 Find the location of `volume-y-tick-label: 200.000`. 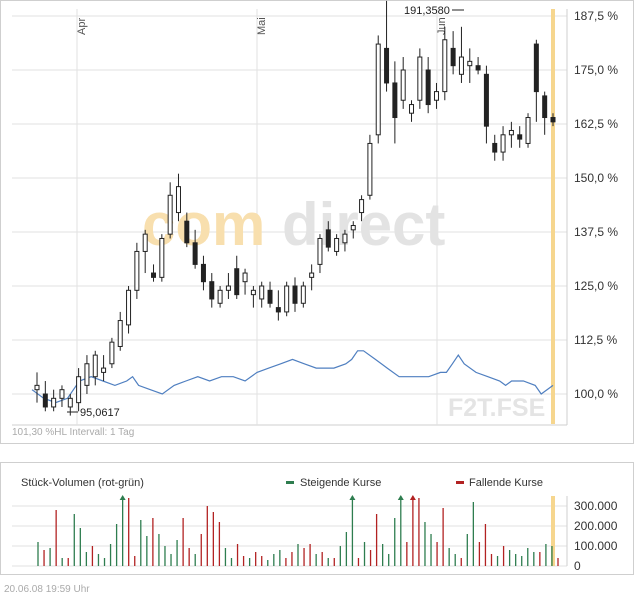

volume-y-tick-label: 200.000 is located at coordinates (596, 526).